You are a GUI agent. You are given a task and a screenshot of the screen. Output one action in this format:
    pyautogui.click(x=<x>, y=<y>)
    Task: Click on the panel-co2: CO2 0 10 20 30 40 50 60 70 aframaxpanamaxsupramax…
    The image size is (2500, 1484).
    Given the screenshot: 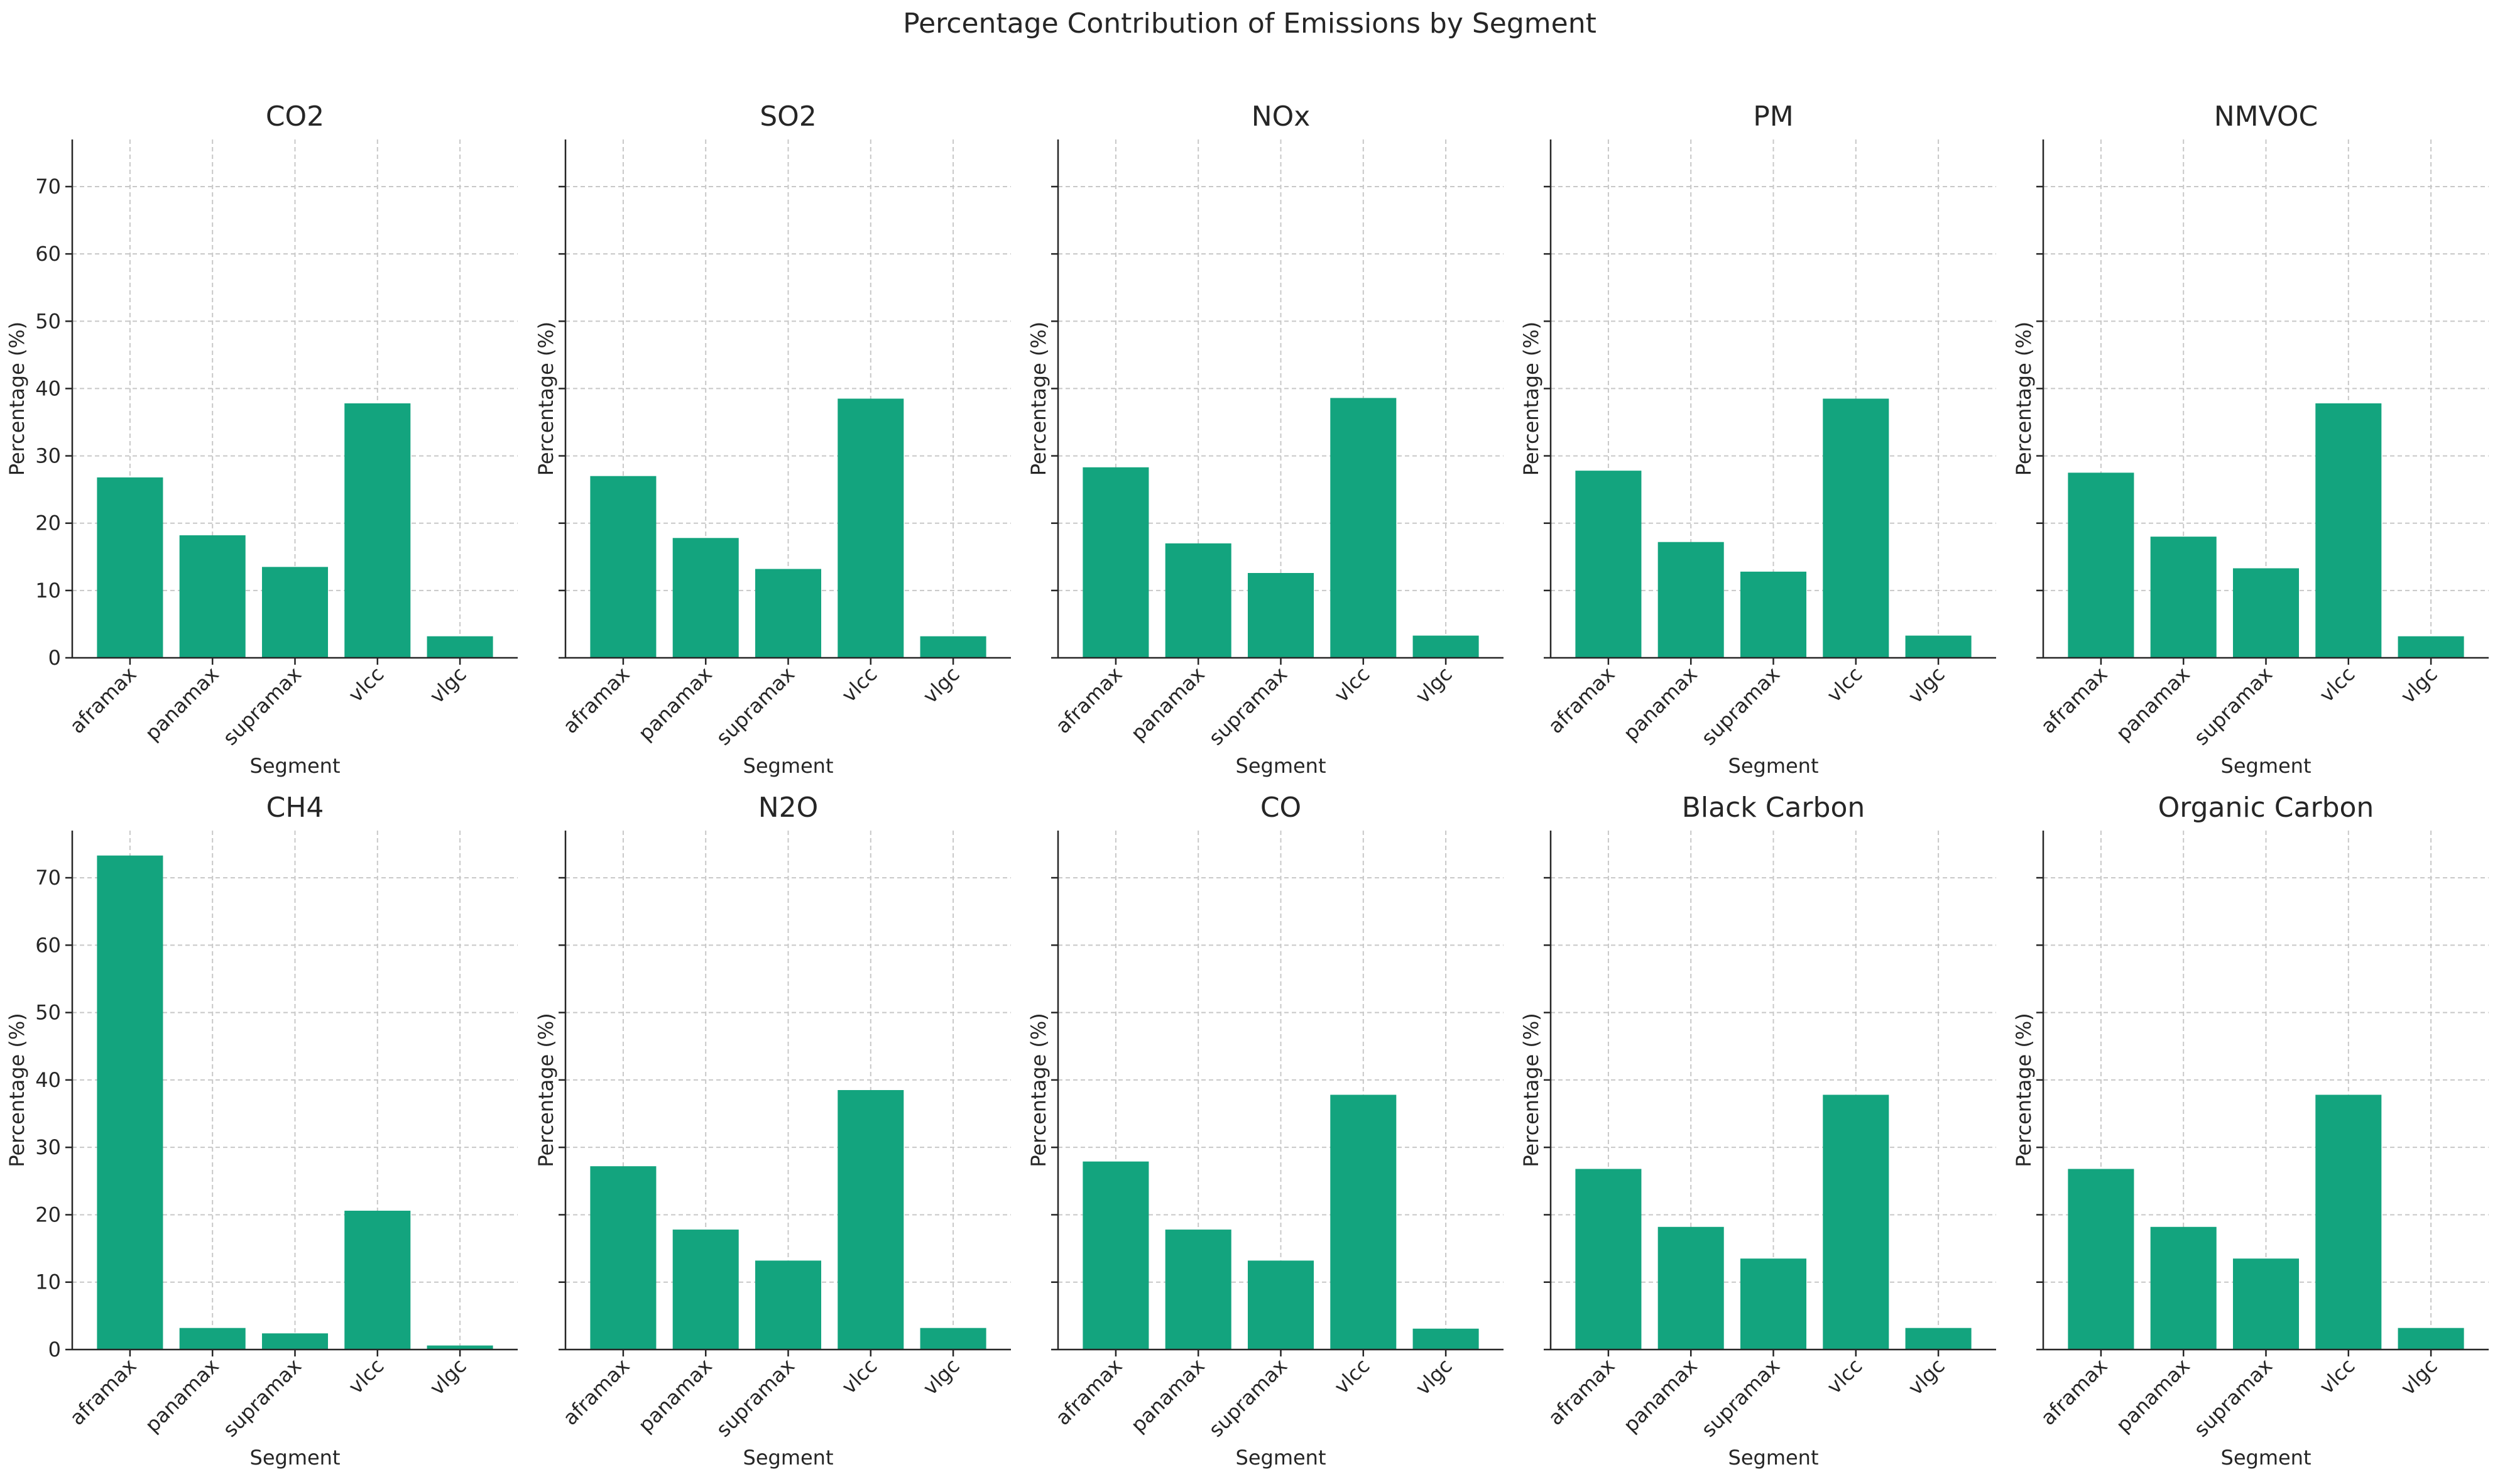 What is the action you would take?
    pyautogui.click(x=261, y=439)
    